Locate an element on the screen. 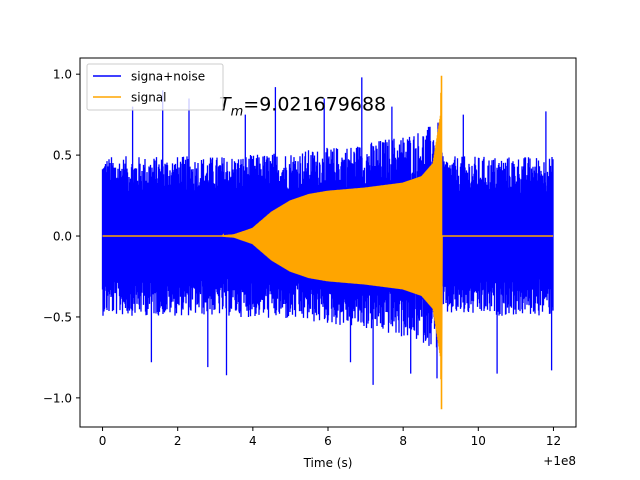 This screenshot has width=640, height=480. legend-label-signal: signal is located at coordinates (149, 98).